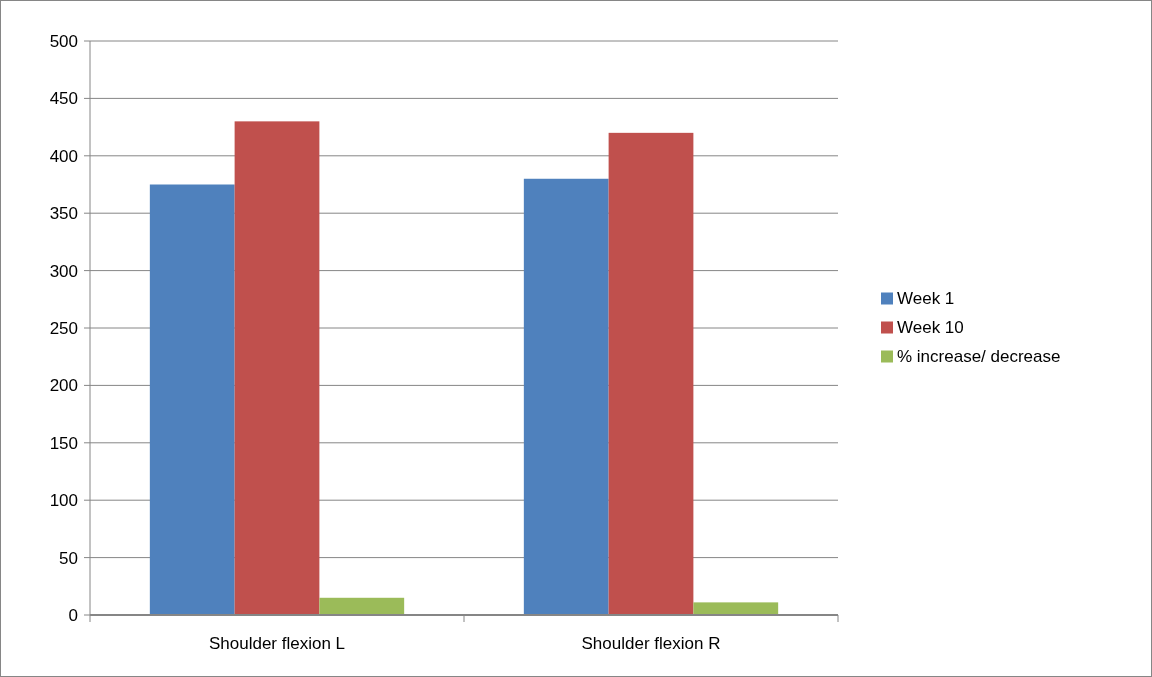 Image resolution: width=1152 pixels, height=677 pixels. Describe the element at coordinates (63, 443) in the screenshot. I see `y-tick-label: 150` at that location.